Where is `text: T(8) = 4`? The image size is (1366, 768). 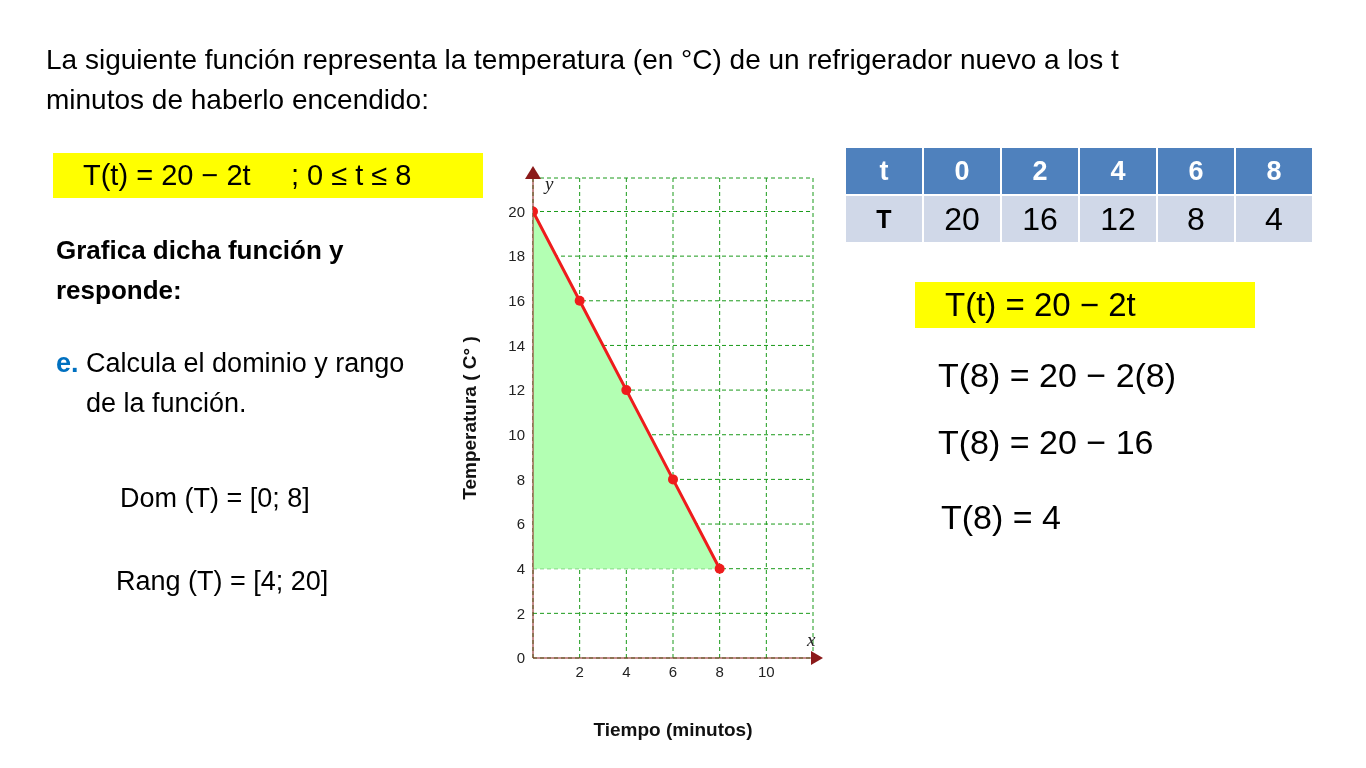
text: T(8) = 4 is located at coordinates (1001, 517).